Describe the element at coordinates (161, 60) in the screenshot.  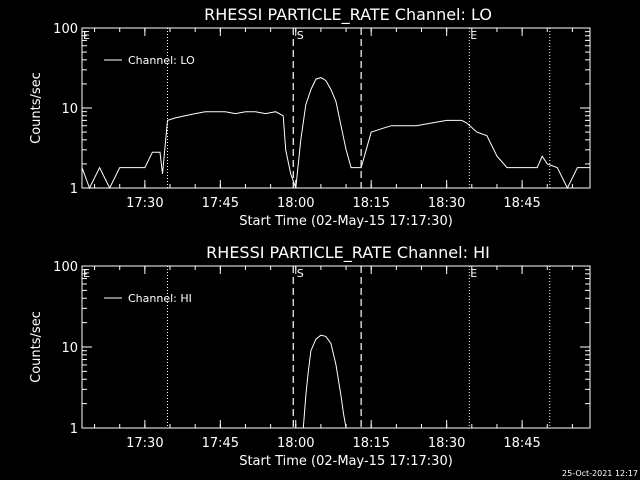
I see `legend-label: Channel: LO` at that location.